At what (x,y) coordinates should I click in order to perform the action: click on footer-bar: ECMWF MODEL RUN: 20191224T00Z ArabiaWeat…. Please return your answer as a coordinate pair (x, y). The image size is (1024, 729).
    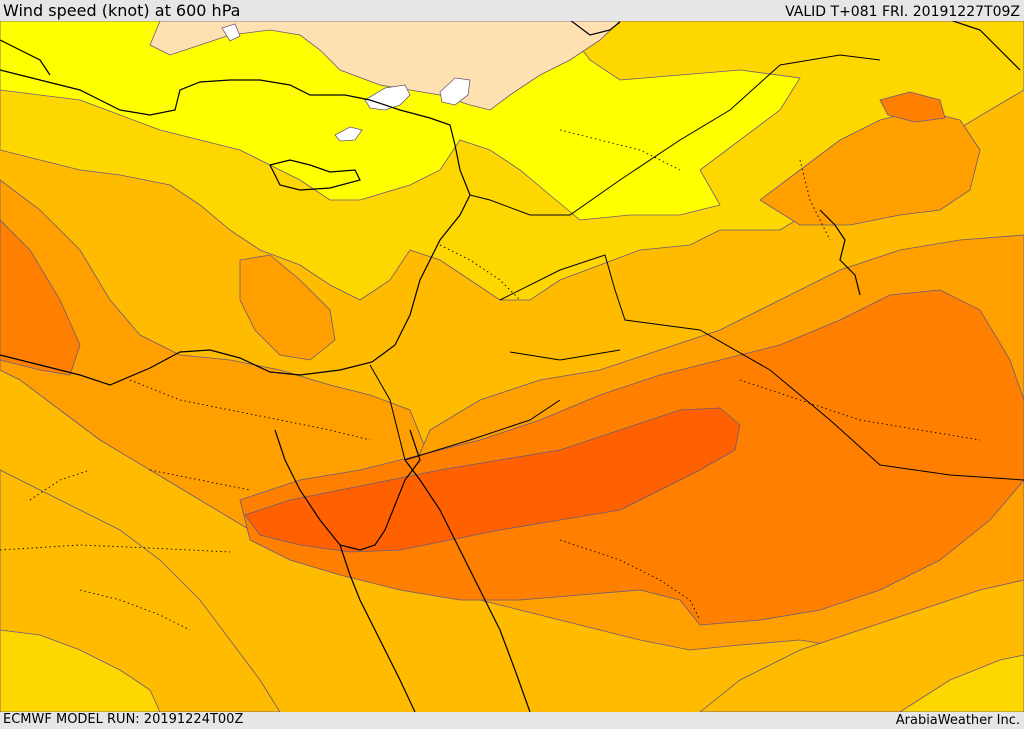
    Looking at the image, I should click on (512, 720).